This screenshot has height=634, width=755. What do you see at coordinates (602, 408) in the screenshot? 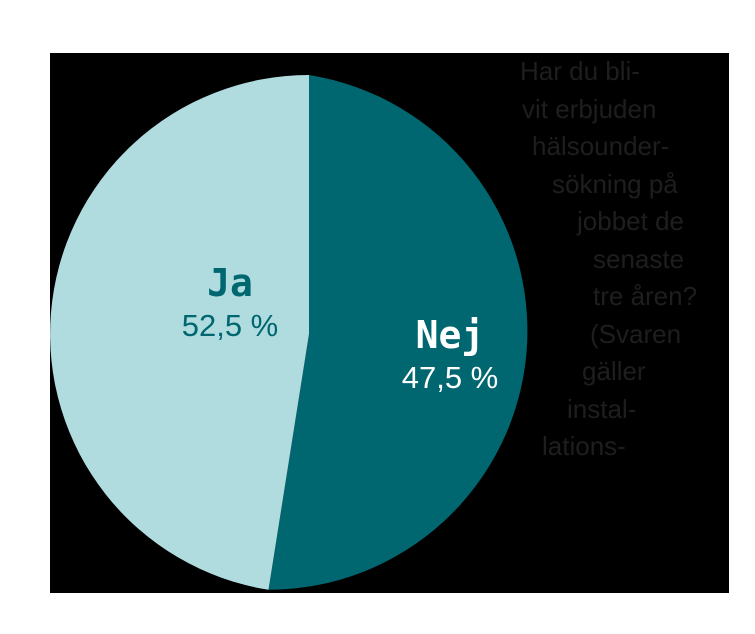
I see `question-line: instal-` at bounding box center [602, 408].